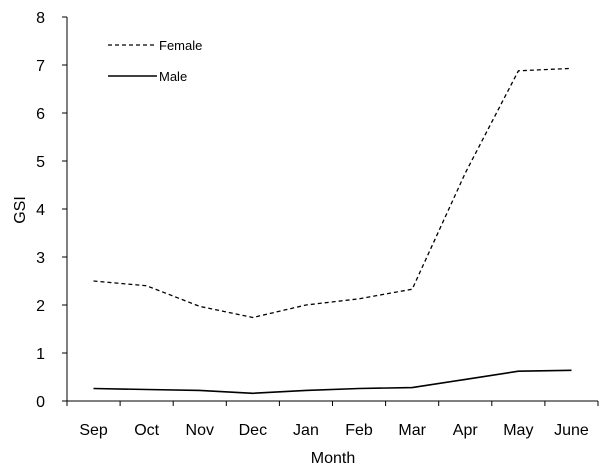 The width and height of the screenshot is (602, 470). Describe the element at coordinates (93, 430) in the screenshot. I see `x-tick-label: Sep` at that location.